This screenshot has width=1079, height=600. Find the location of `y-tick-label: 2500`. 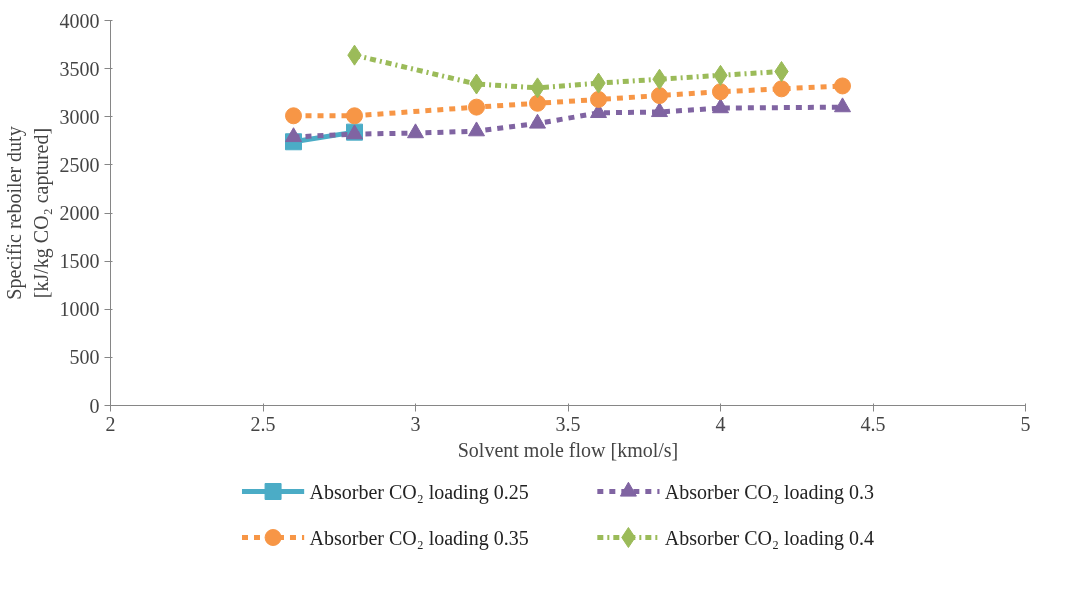

y-tick-label: 2500 is located at coordinates (79, 164).